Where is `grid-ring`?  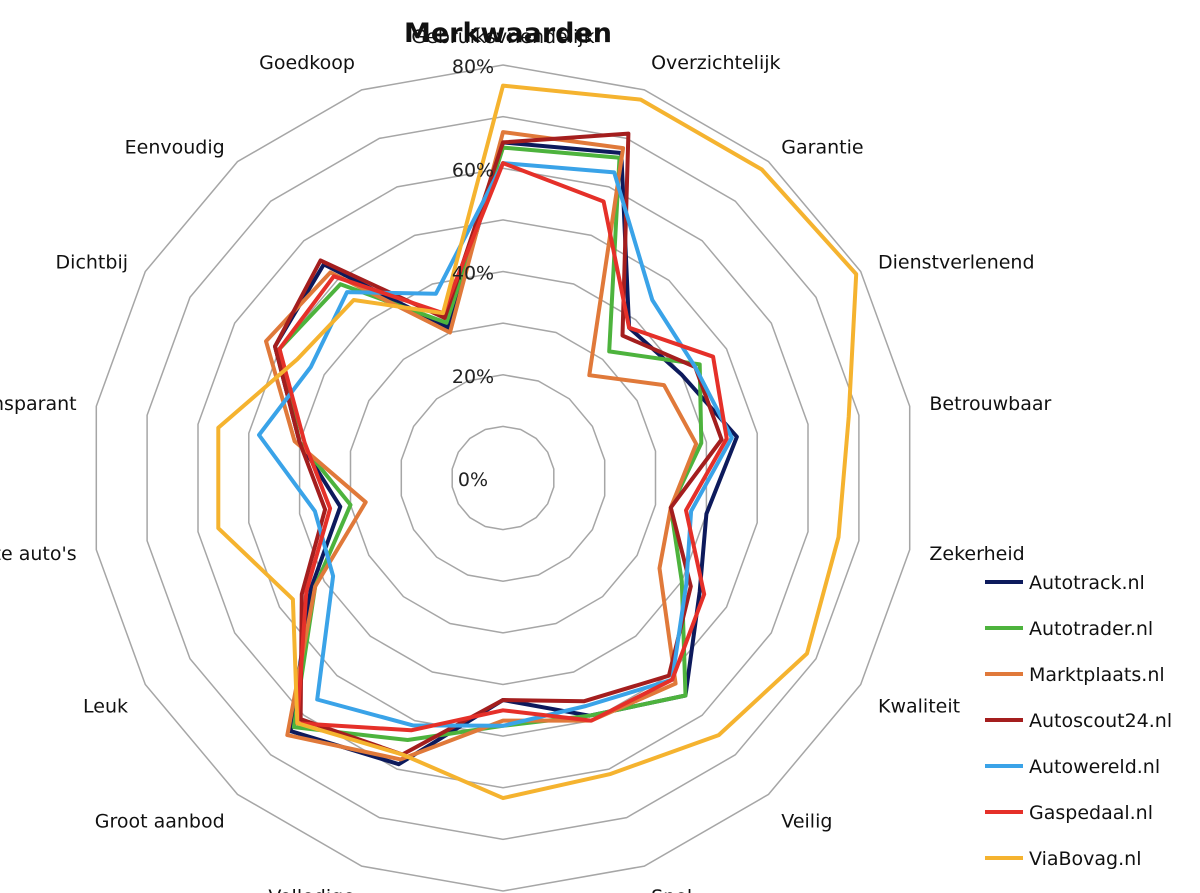 grid-ring is located at coordinates (503, 478).